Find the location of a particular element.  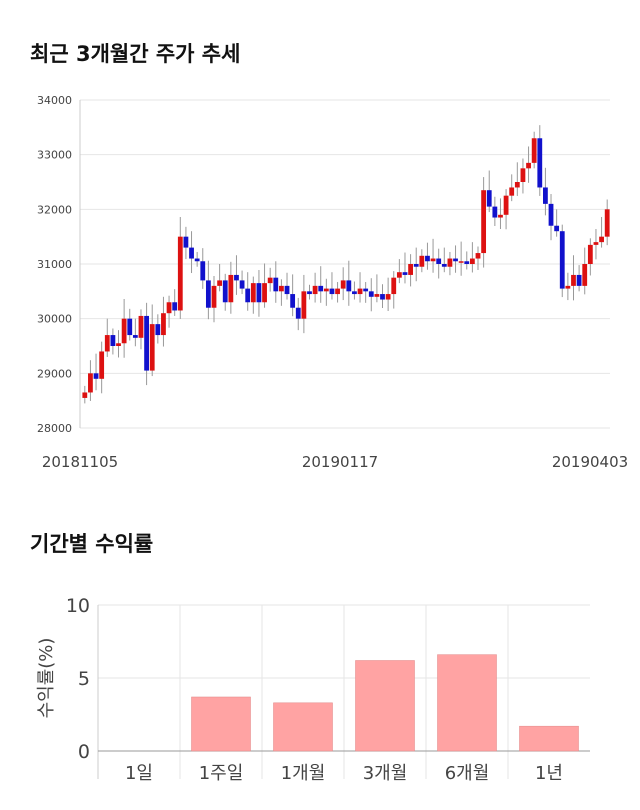

x-tick-label: 1개월 is located at coordinates (303, 773).